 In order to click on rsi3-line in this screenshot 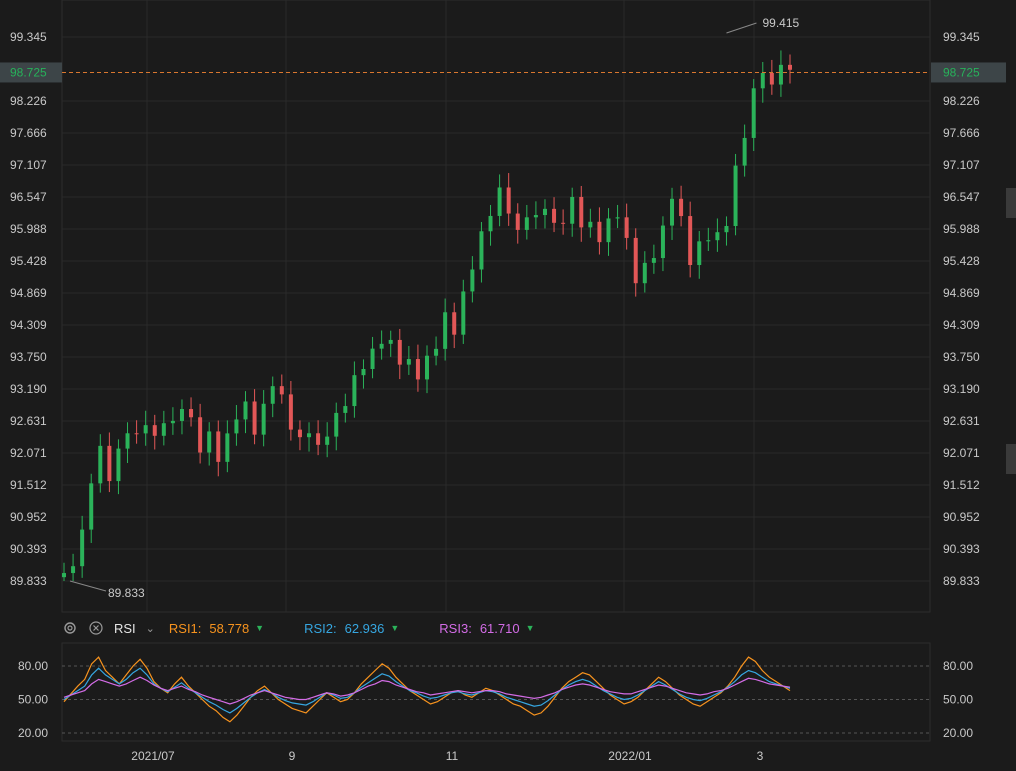, I will do `click(427, 690)`.